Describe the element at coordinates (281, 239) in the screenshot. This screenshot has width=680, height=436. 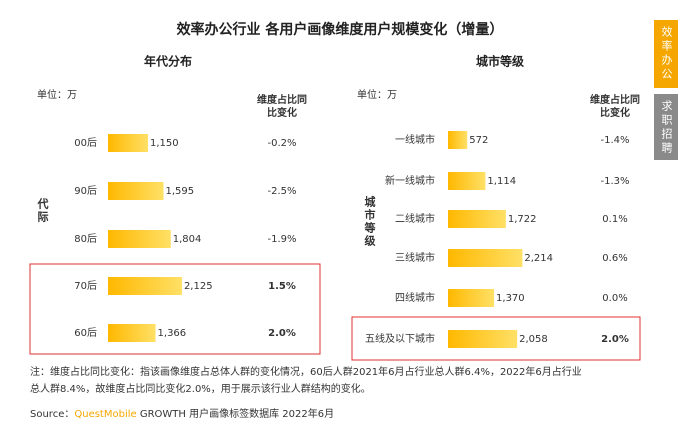
I see `change-label: -1.9%` at that location.